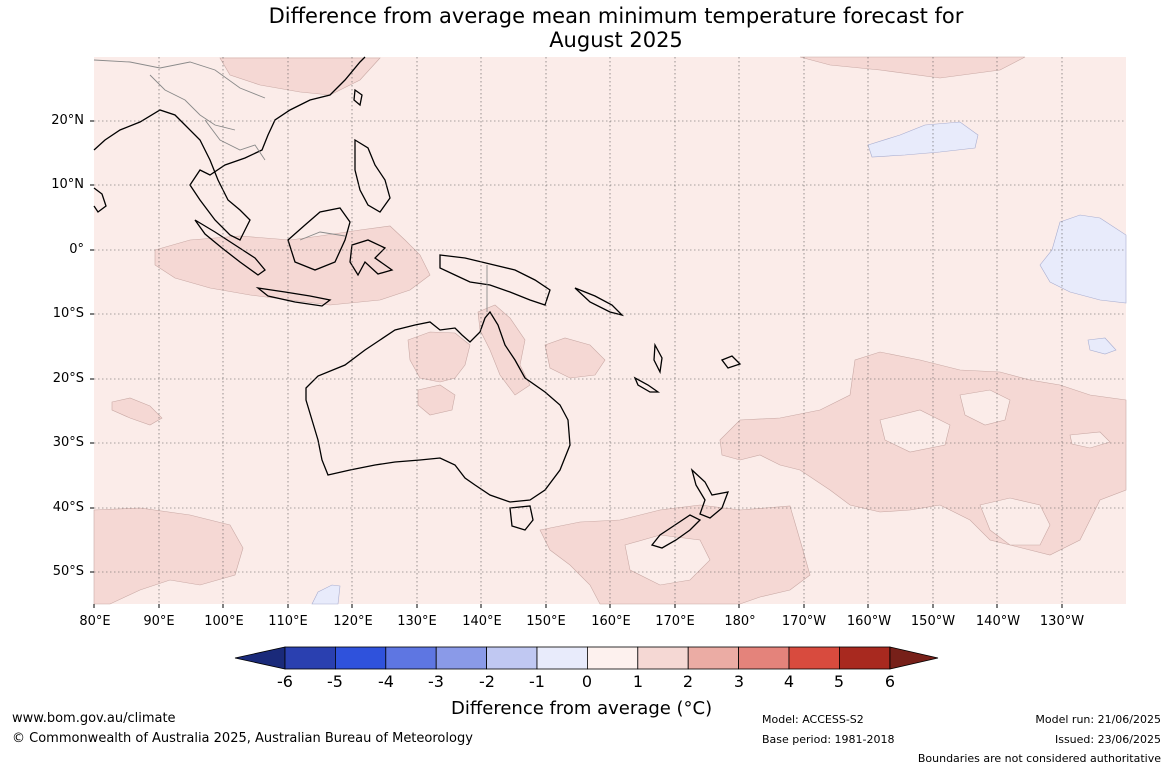  Describe the element at coordinates (159, 621) in the screenshot. I see `lon-label-90E: 90°E` at that location.